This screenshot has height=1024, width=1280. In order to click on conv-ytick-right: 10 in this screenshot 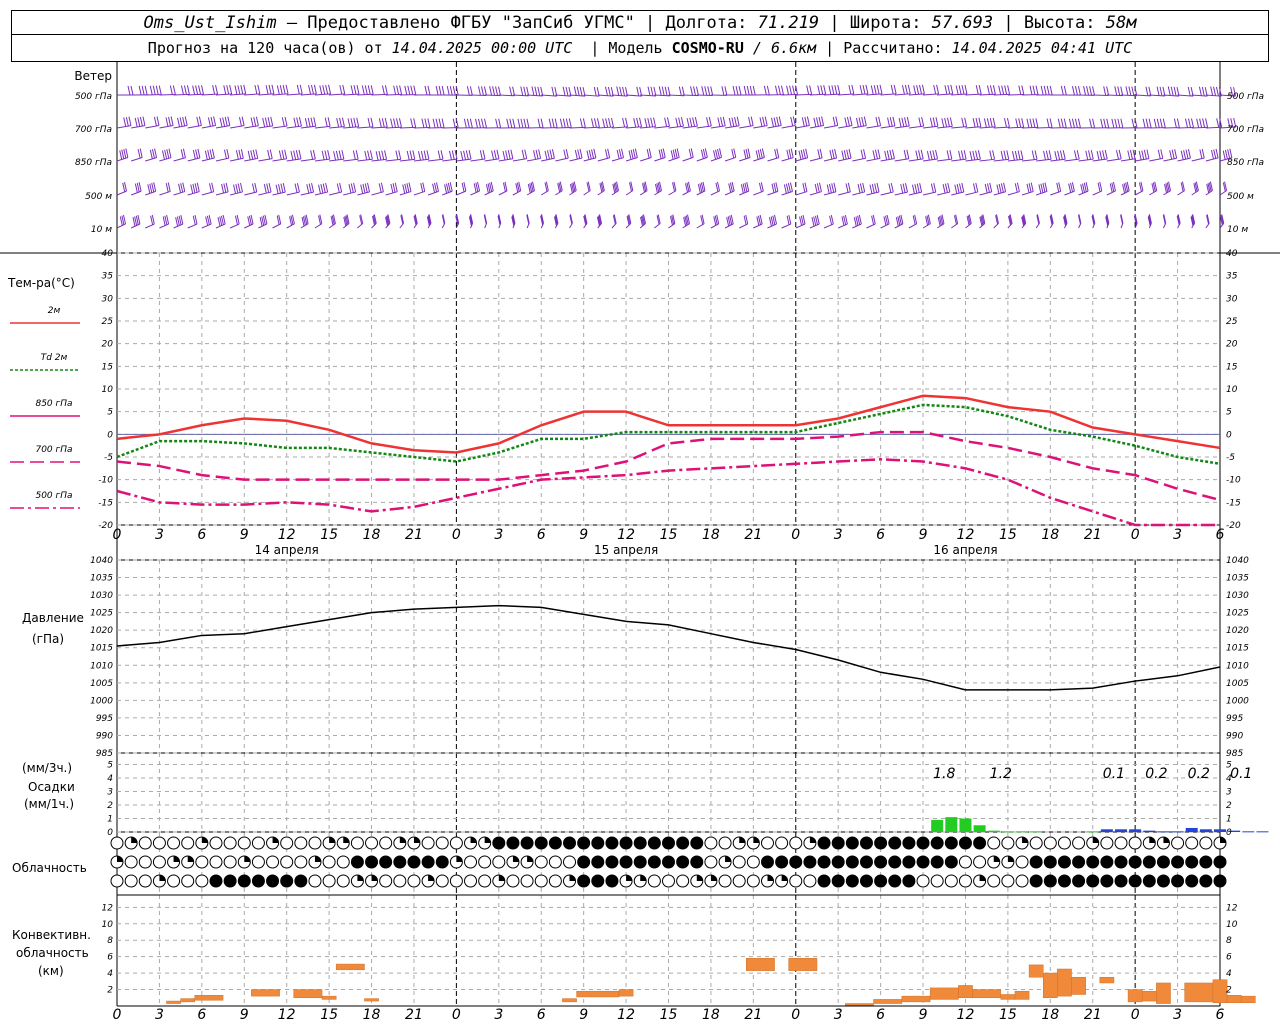, I will do `click(1232, 925)`.